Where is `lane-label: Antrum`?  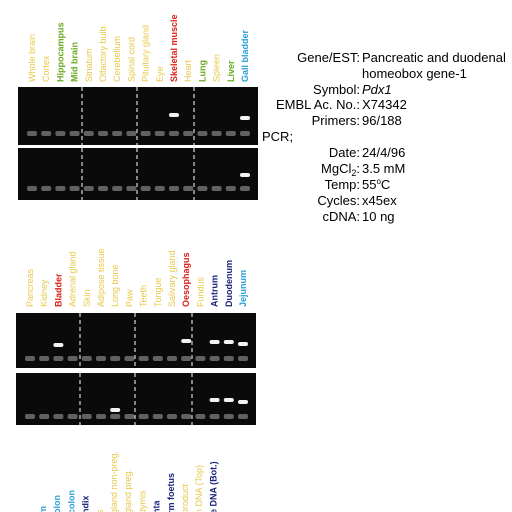
lane-label: Antrum is located at coordinates (215, 291).